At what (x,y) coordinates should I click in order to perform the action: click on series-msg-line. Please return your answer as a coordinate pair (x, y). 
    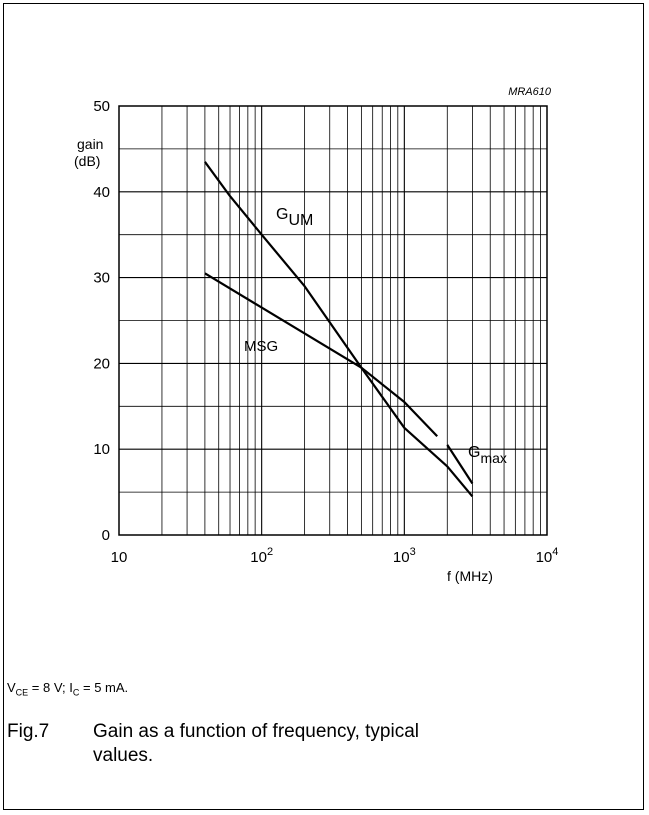
    Looking at the image, I should click on (321, 355).